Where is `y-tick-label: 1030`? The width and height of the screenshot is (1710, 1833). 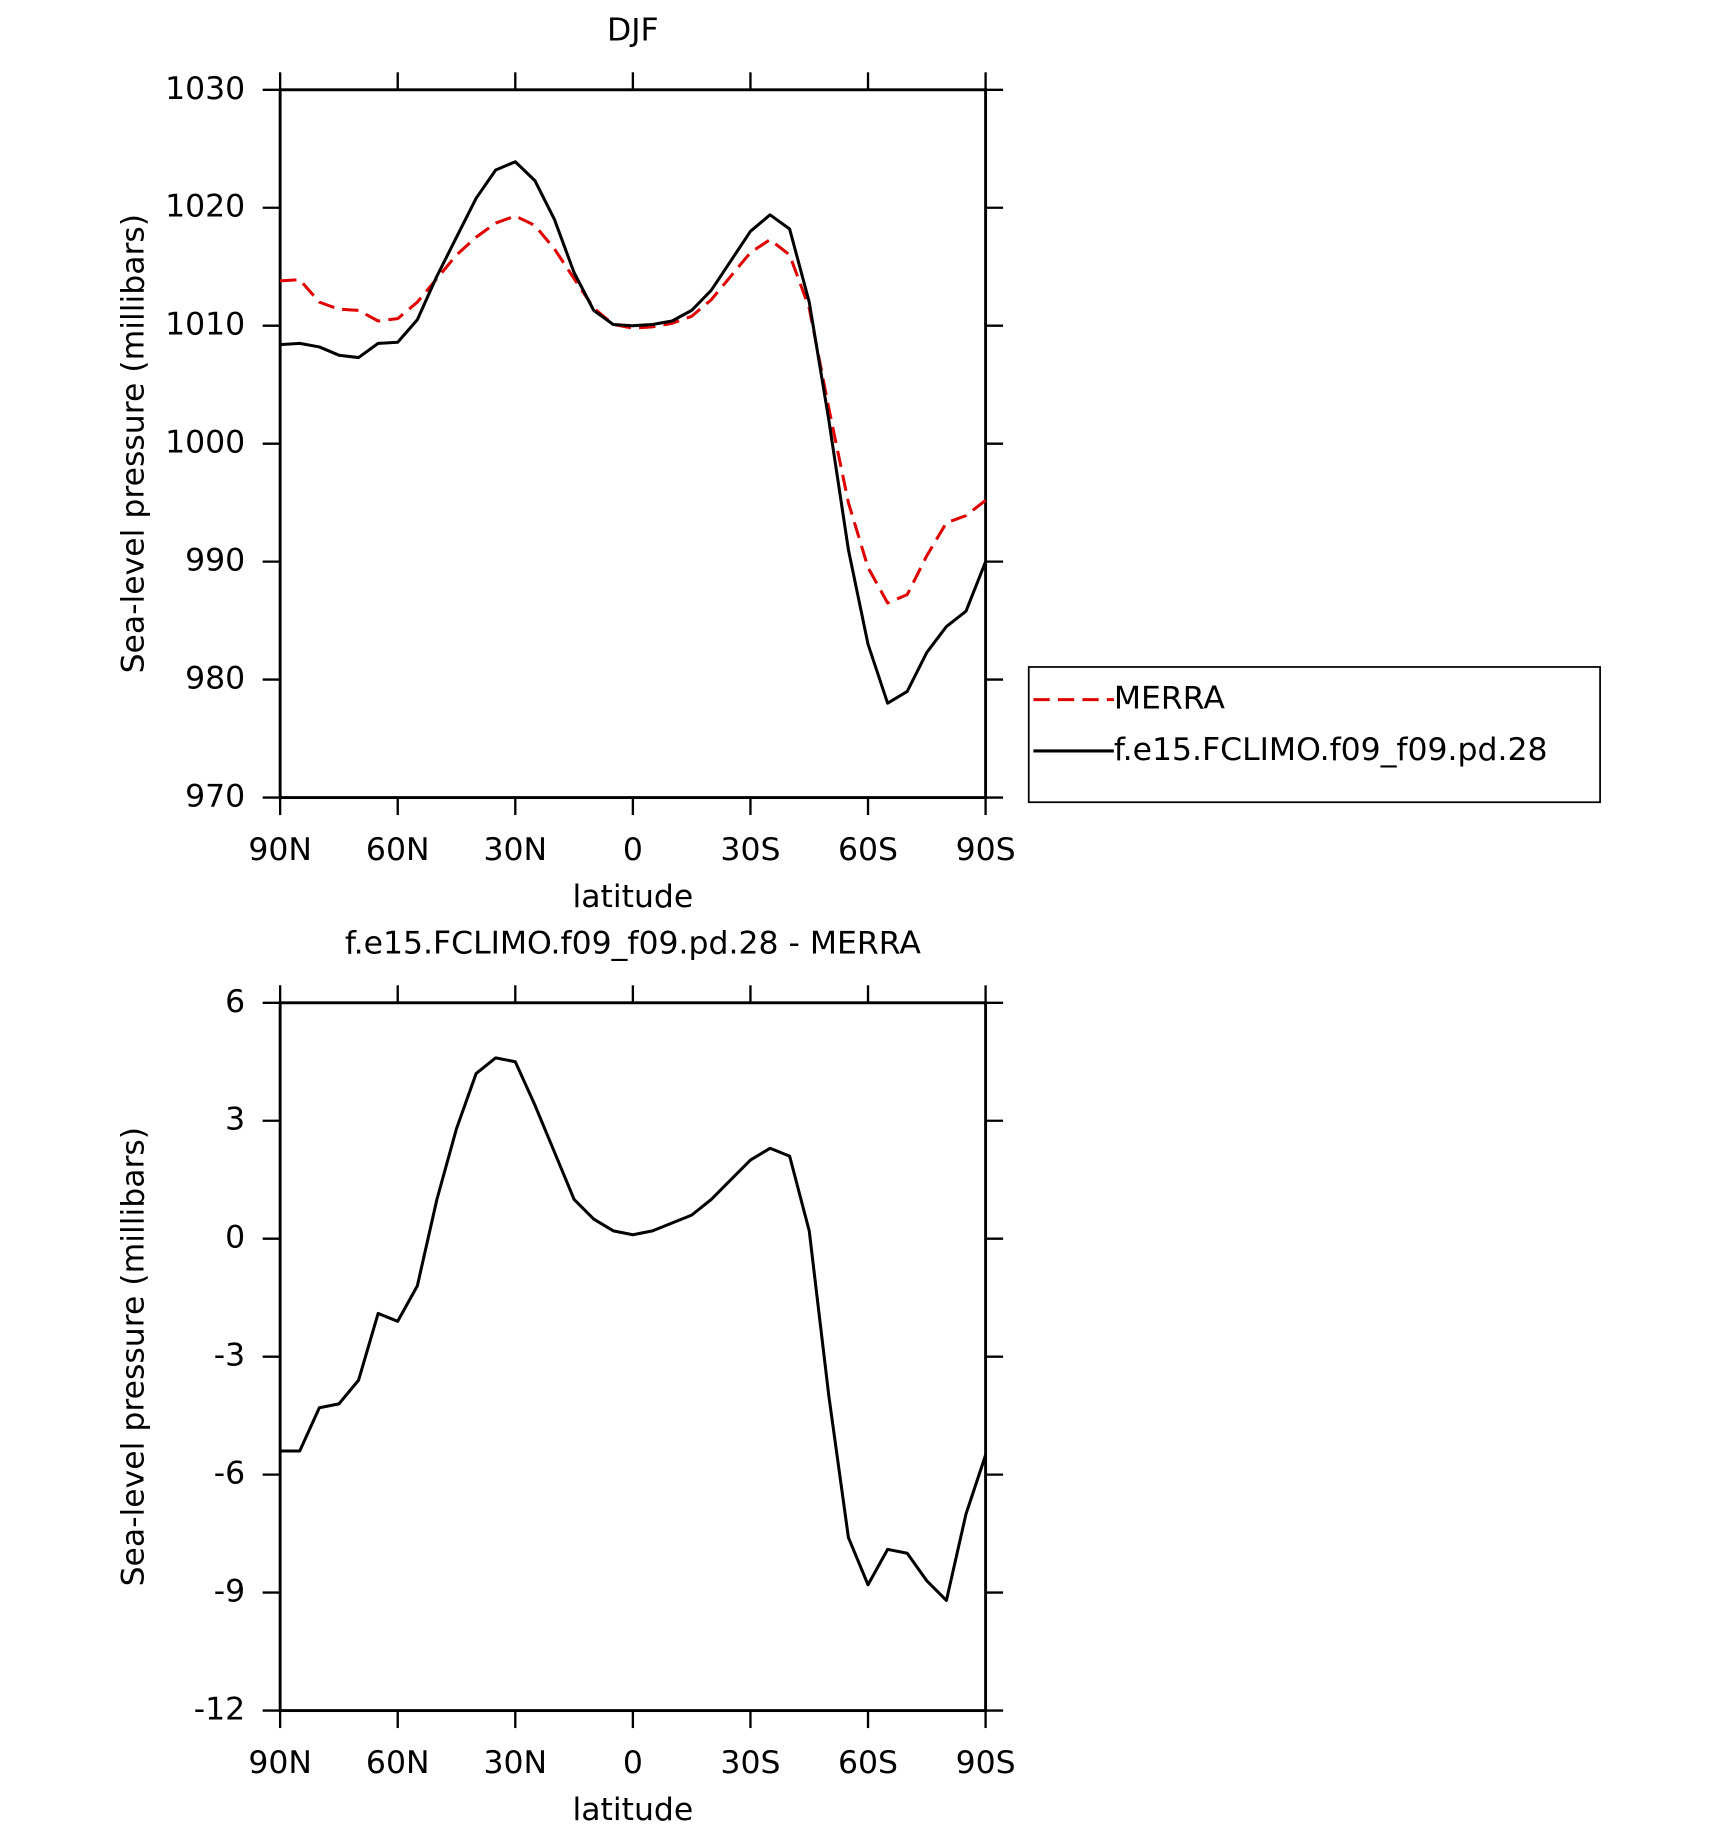 y-tick-label: 1030 is located at coordinates (205, 89).